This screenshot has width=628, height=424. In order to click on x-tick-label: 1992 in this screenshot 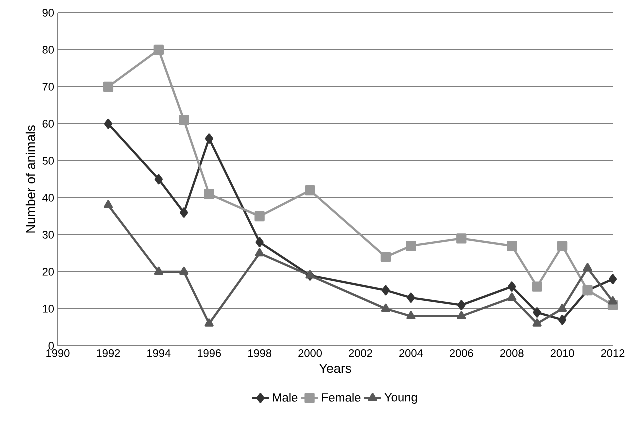, I will do `click(108, 354)`.